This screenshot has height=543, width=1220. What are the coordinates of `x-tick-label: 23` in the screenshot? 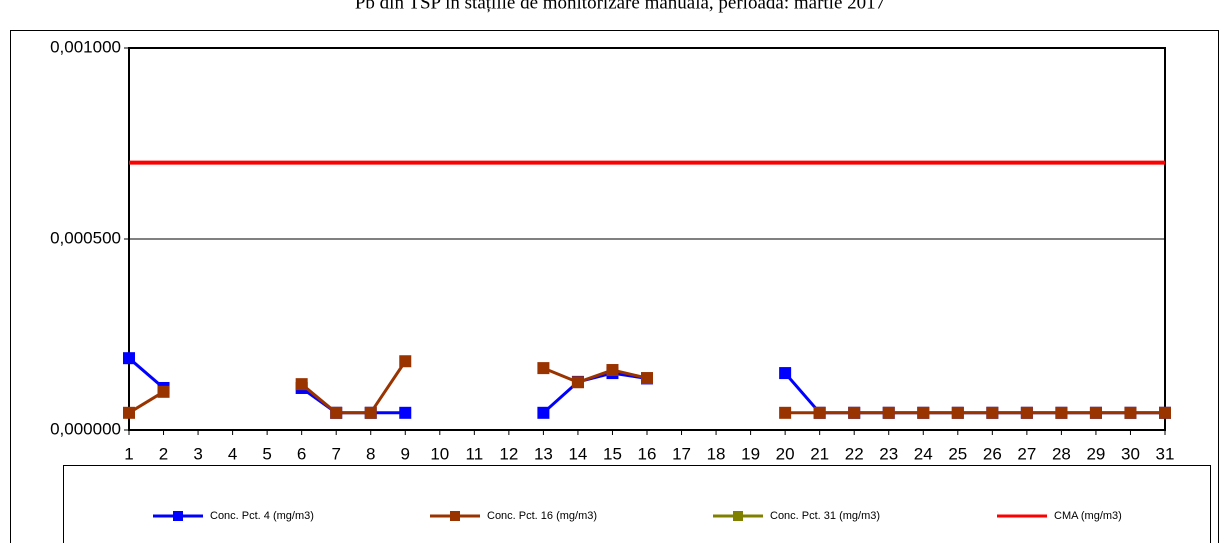 It's located at (888, 453).